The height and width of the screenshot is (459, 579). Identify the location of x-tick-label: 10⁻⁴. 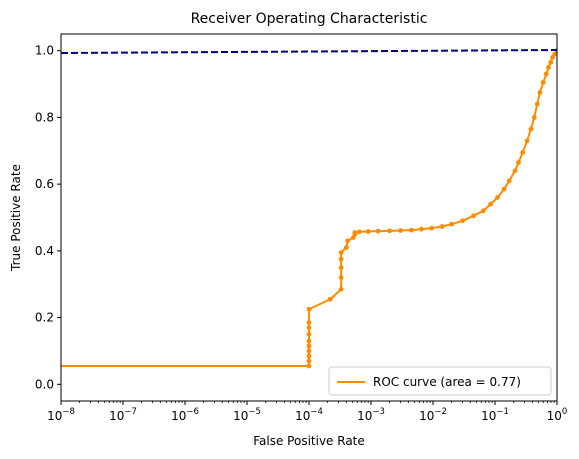
(309, 415).